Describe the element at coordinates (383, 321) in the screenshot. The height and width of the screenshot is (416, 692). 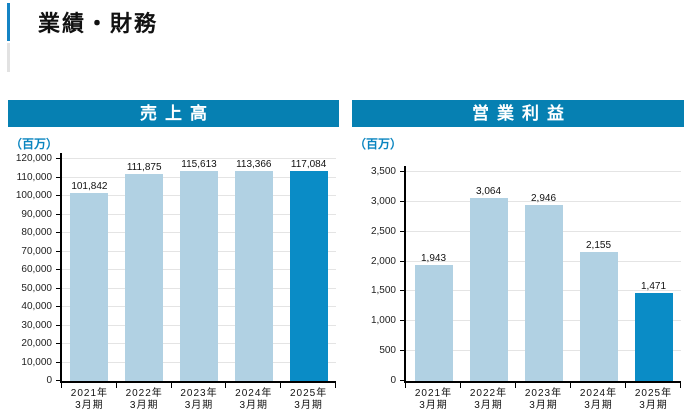
I see `y-tick-label: 1,000` at that location.